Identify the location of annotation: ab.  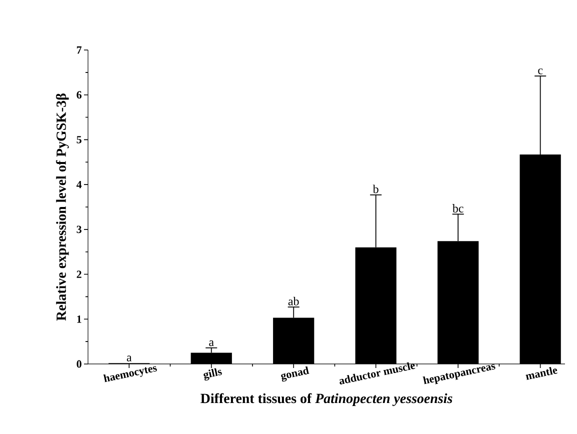
(293, 301).